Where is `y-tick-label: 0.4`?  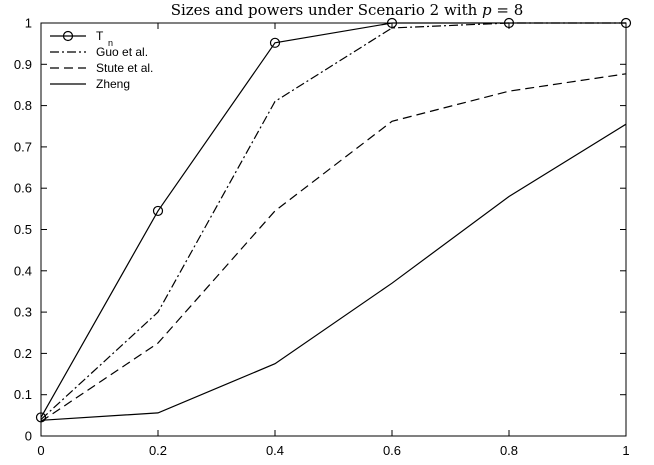
y-tick-label: 0.4 is located at coordinates (23, 270).